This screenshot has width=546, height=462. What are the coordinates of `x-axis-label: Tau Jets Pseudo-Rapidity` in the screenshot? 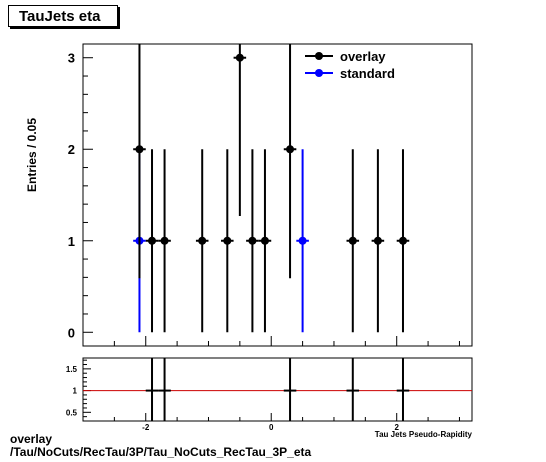 It's located at (424, 434).